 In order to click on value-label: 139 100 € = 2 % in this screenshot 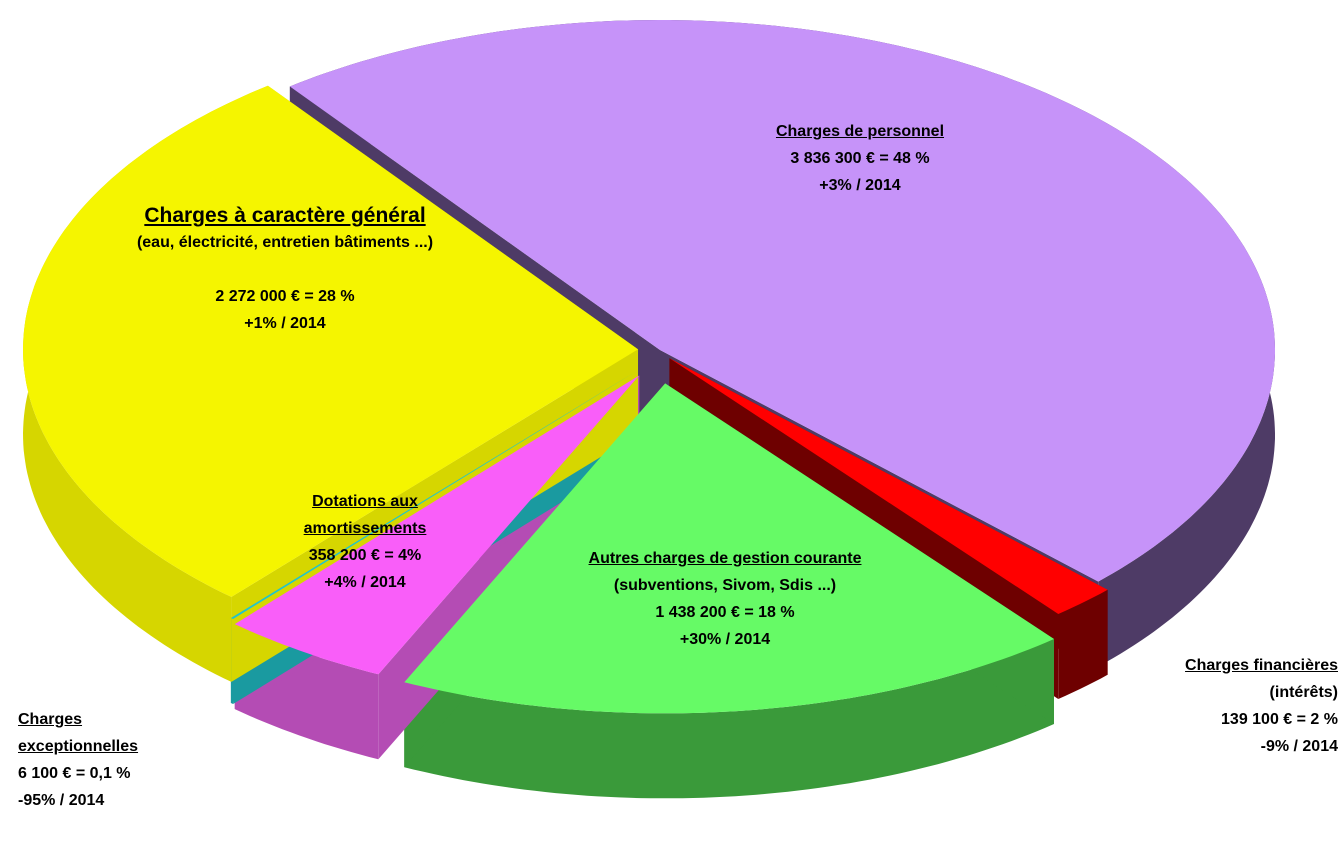, I will do `click(1279, 719)`.